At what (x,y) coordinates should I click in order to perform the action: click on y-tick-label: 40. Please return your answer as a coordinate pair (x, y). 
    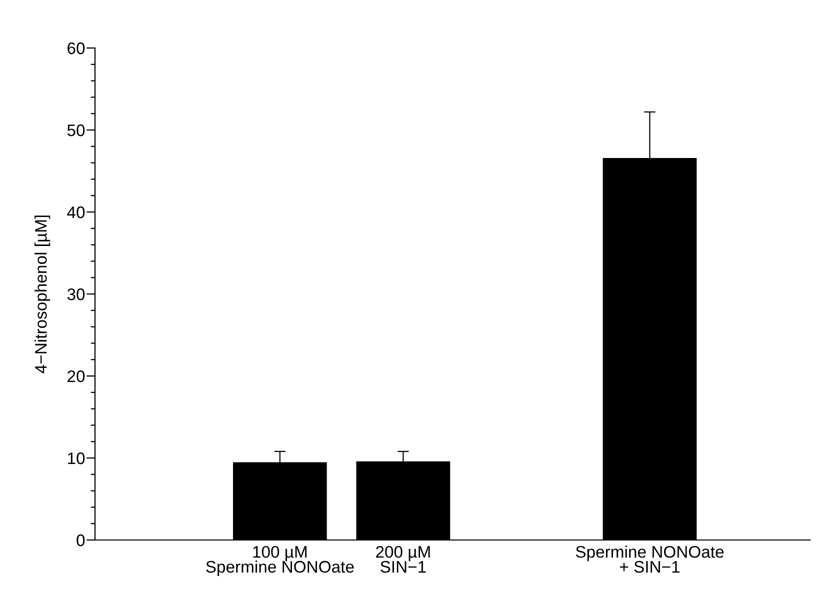
    Looking at the image, I should click on (76, 212).